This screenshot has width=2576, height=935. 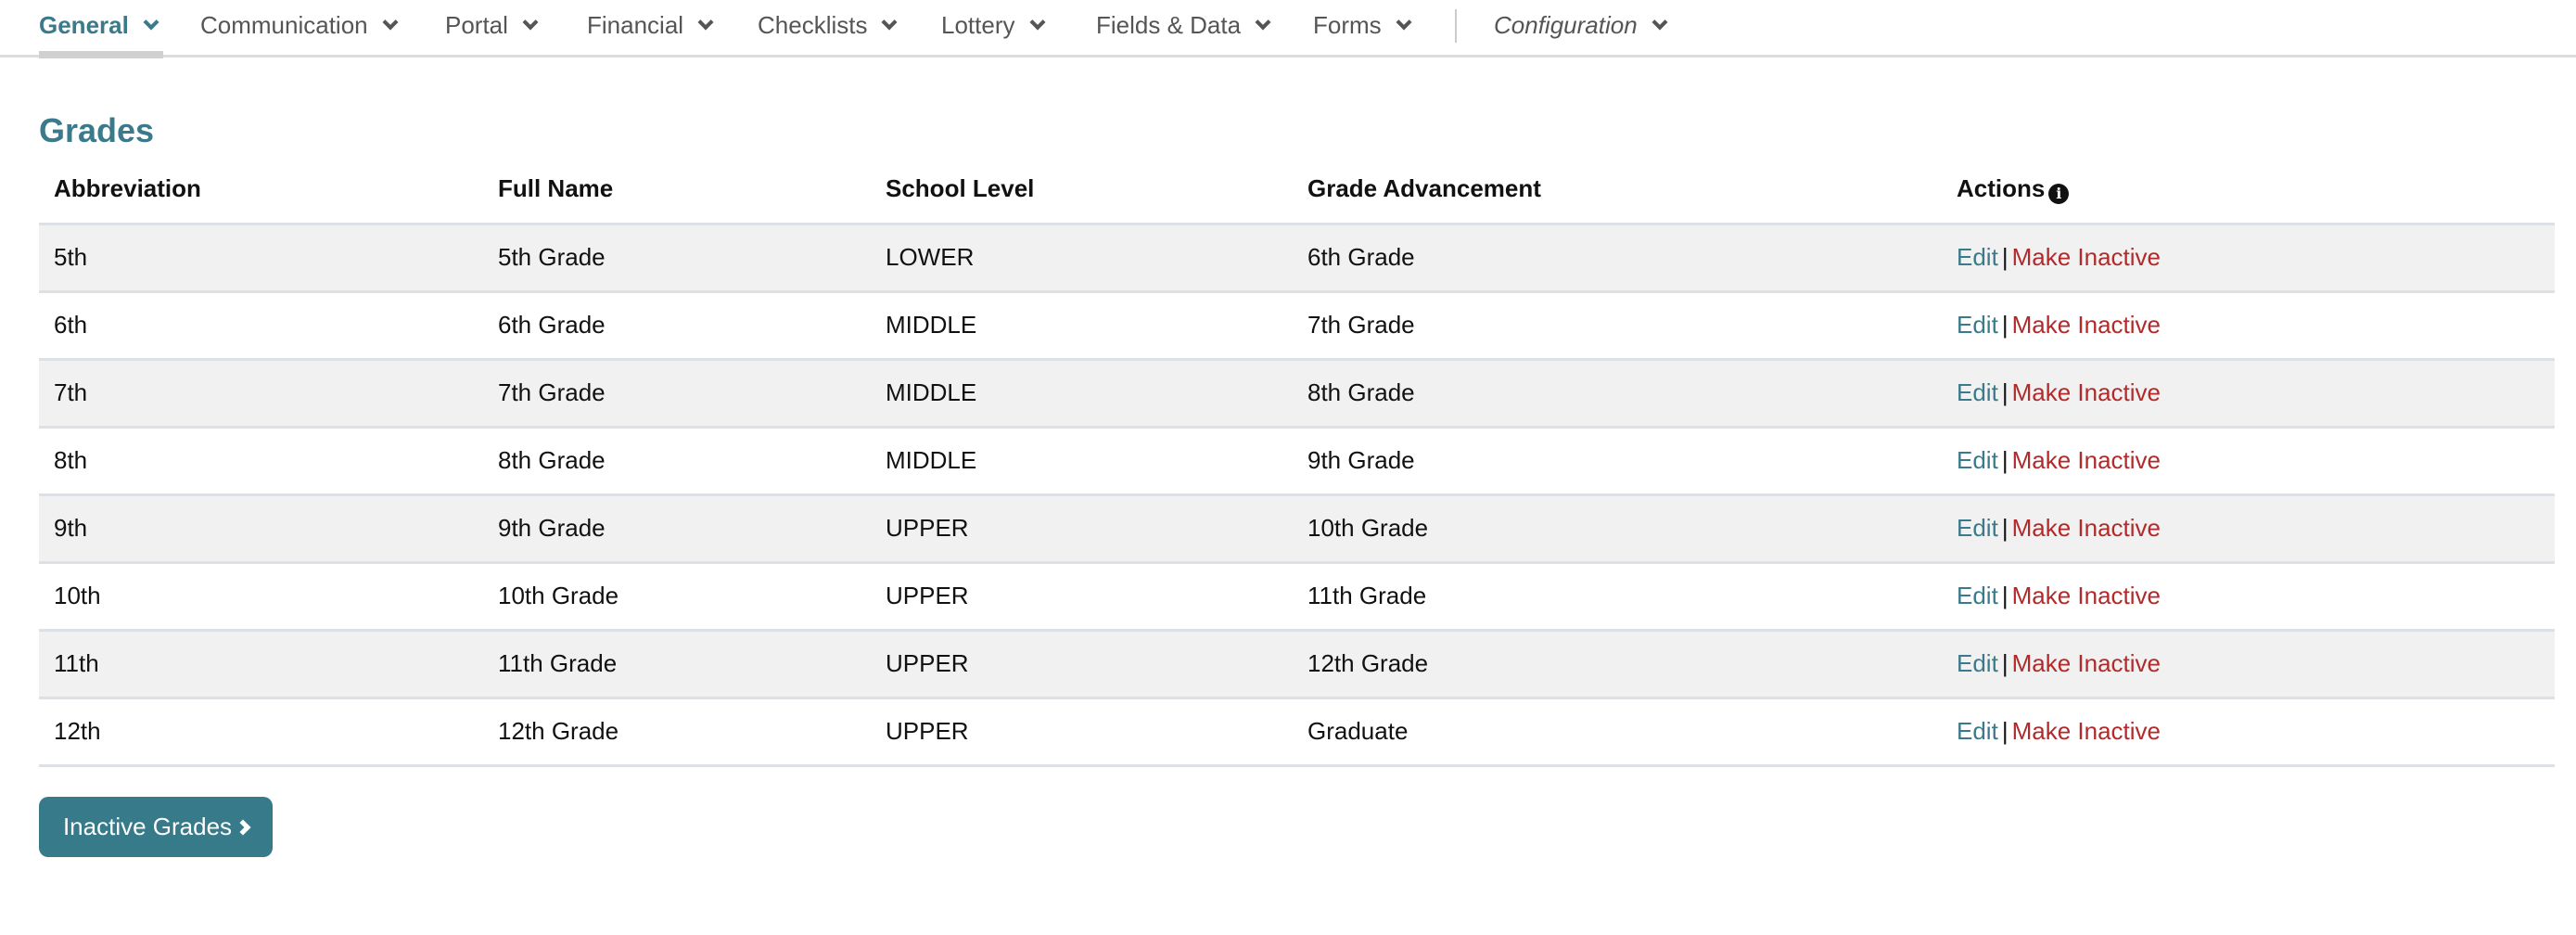 What do you see at coordinates (2059, 194) in the screenshot?
I see `info-icon: i` at bounding box center [2059, 194].